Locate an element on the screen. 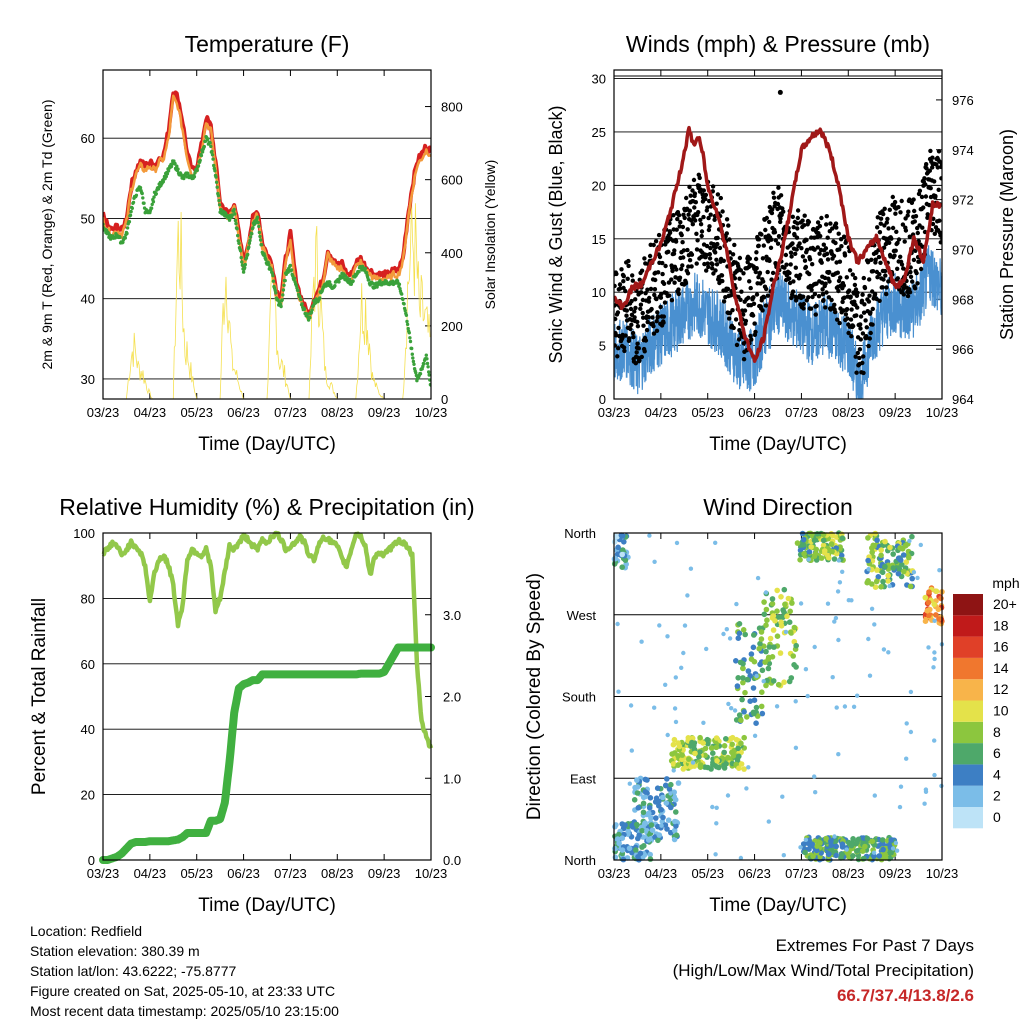 The height and width of the screenshot is (1024, 1024). legend-label: 10 is located at coordinates (1001, 711).